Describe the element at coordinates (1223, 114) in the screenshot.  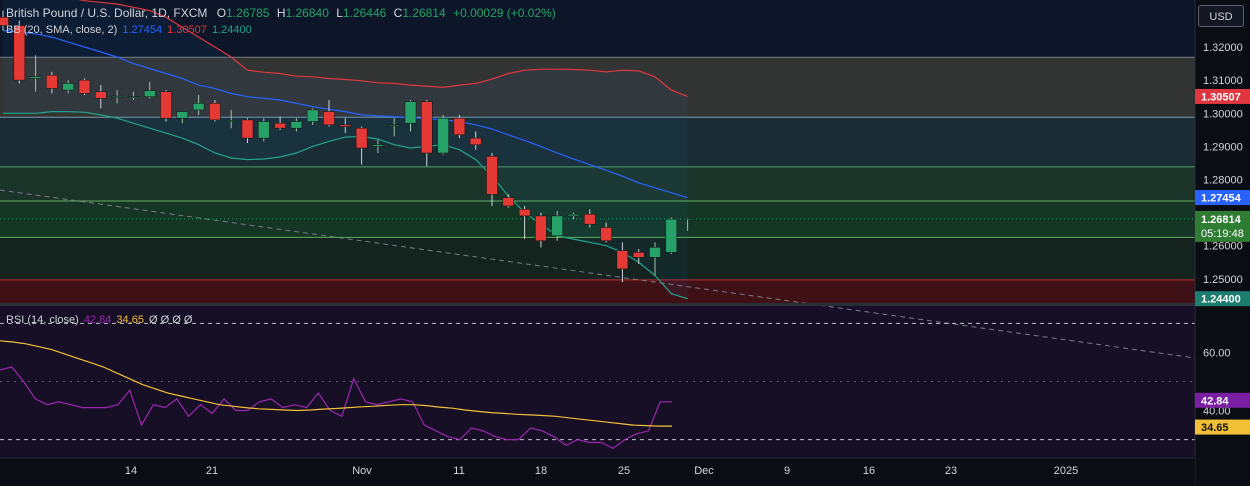
I see `price-tick-label: 1.30000` at that location.